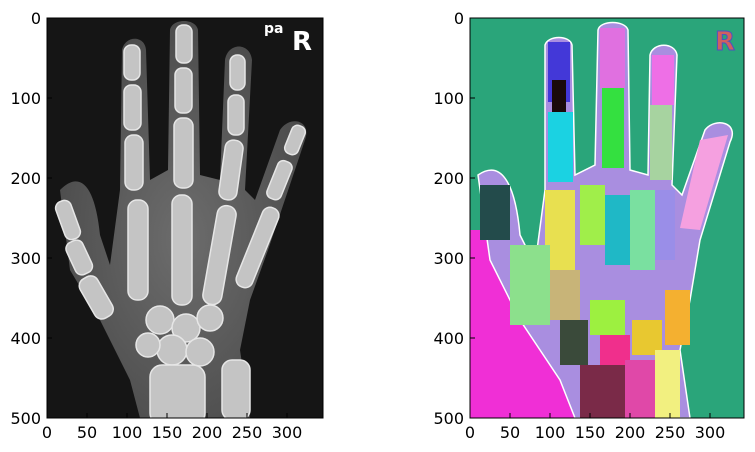 The image size is (755, 452). What do you see at coordinates (302, 42) in the screenshot?
I see `xray-label-r: R` at bounding box center [302, 42].